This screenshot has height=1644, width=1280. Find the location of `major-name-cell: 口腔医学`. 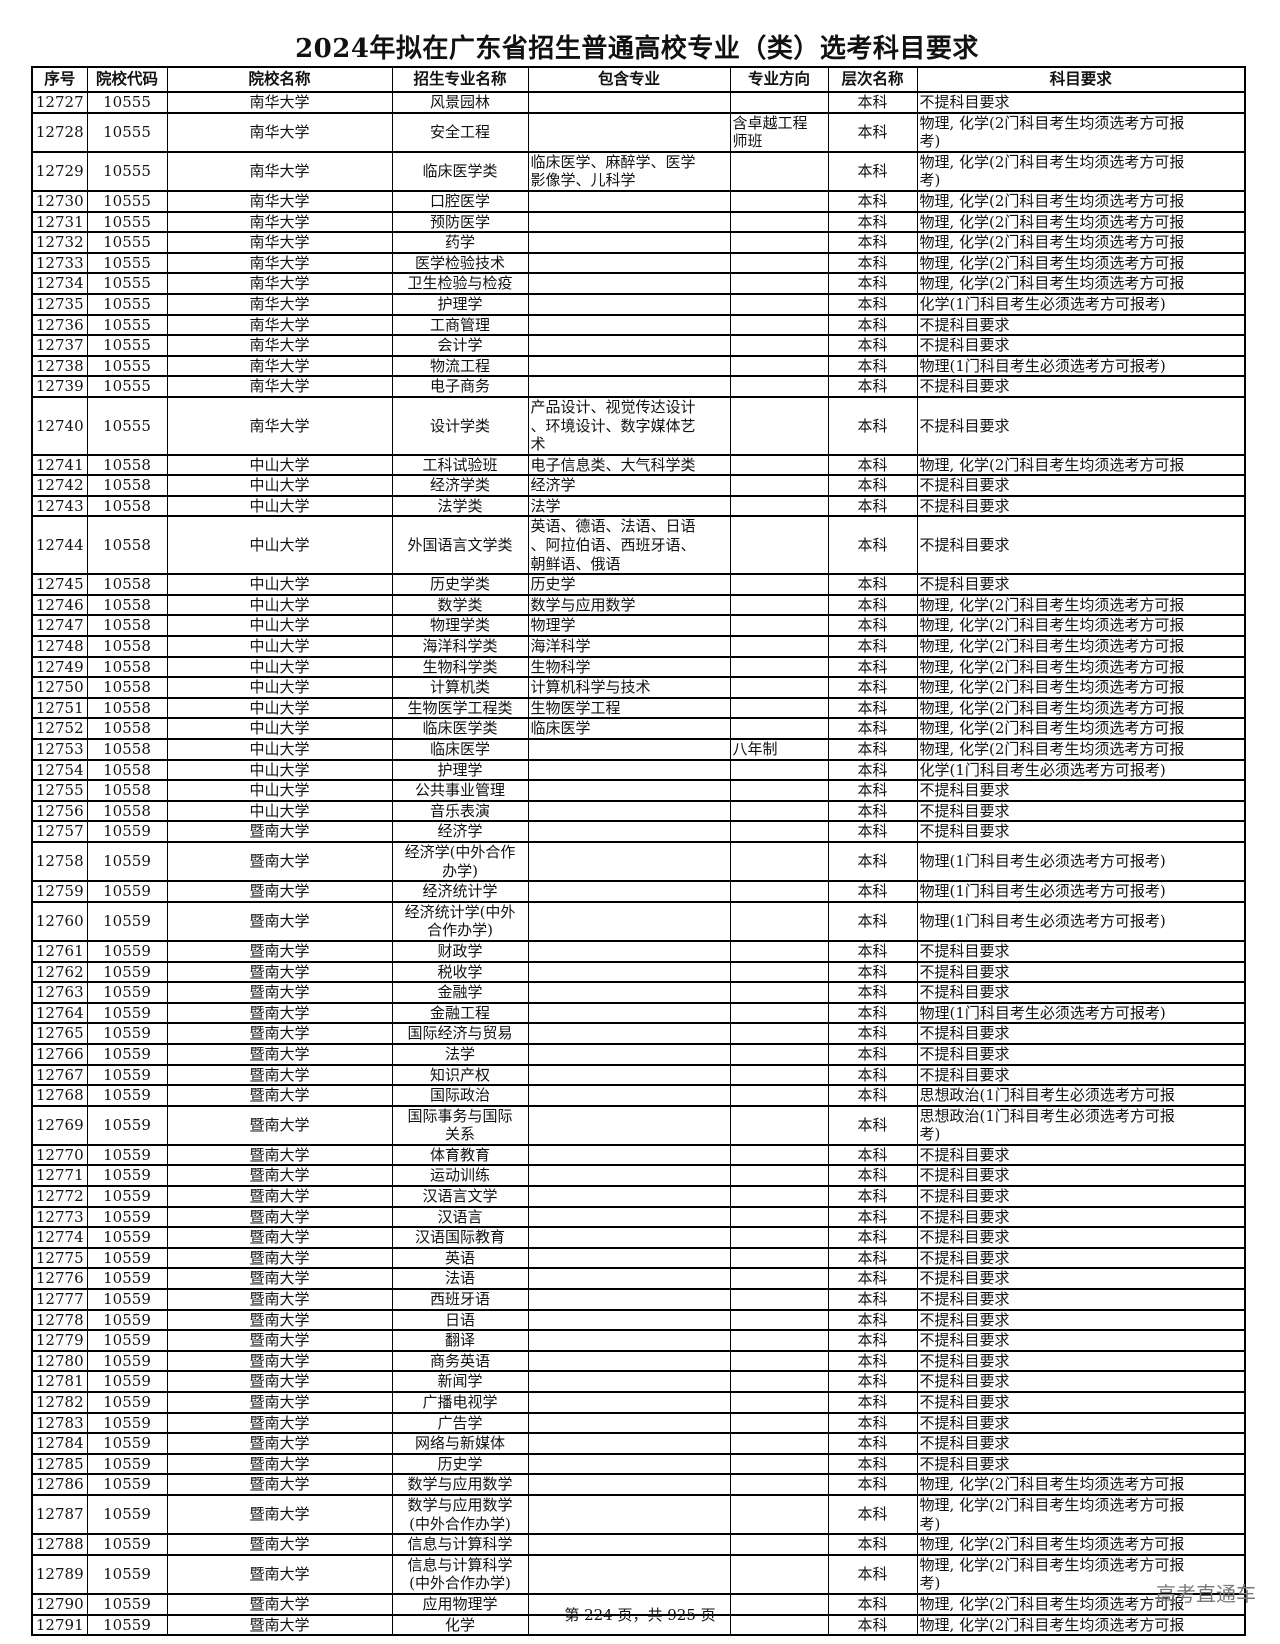

major-name-cell: 口腔医学 is located at coordinates (460, 201).